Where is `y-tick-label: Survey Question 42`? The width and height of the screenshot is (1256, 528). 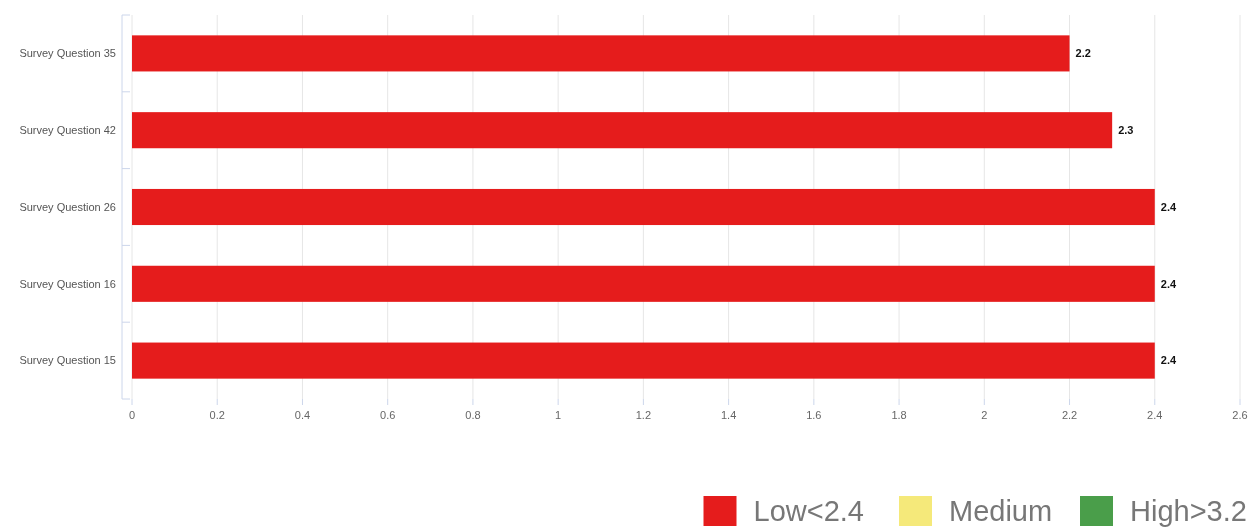 y-tick-label: Survey Question 42 is located at coordinates (67, 130).